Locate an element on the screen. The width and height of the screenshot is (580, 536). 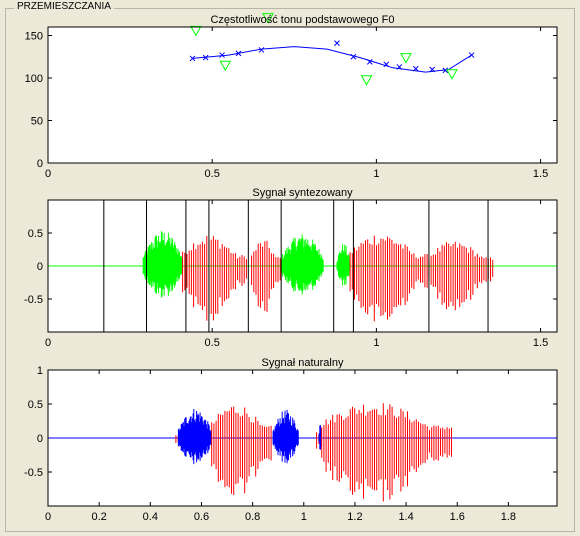
y-tick-label: 150 is located at coordinates (34, 37).